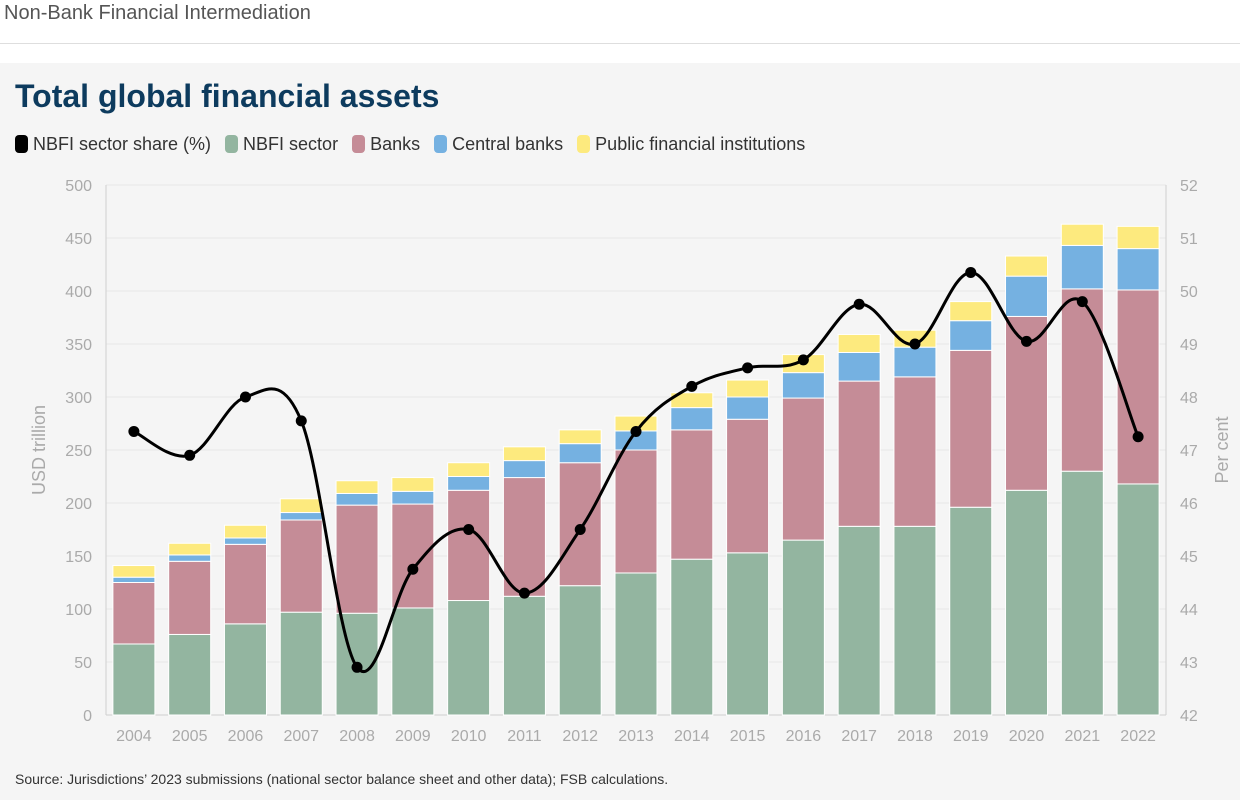  What do you see at coordinates (1189, 451) in the screenshot?
I see `y2-tick-label: 47` at bounding box center [1189, 451].